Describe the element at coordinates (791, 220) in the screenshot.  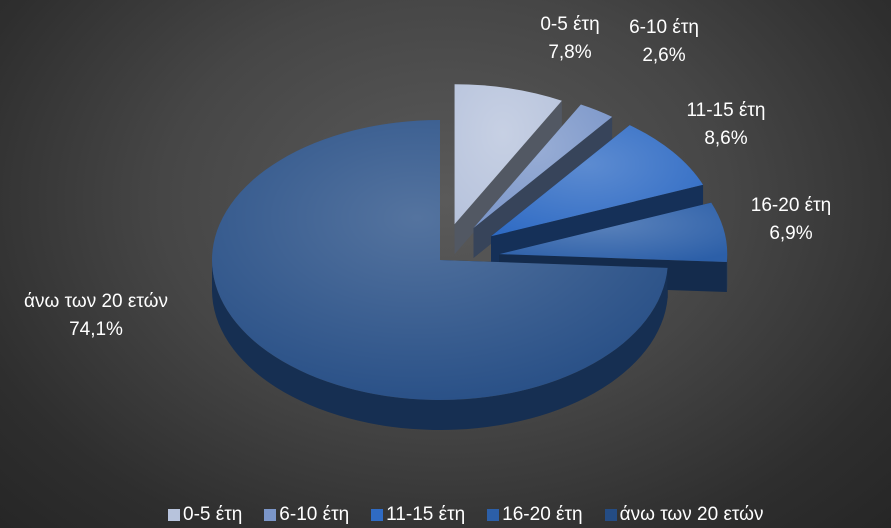
I see `data-label-16-20: 16-20 έτη 6,9%` at that location.